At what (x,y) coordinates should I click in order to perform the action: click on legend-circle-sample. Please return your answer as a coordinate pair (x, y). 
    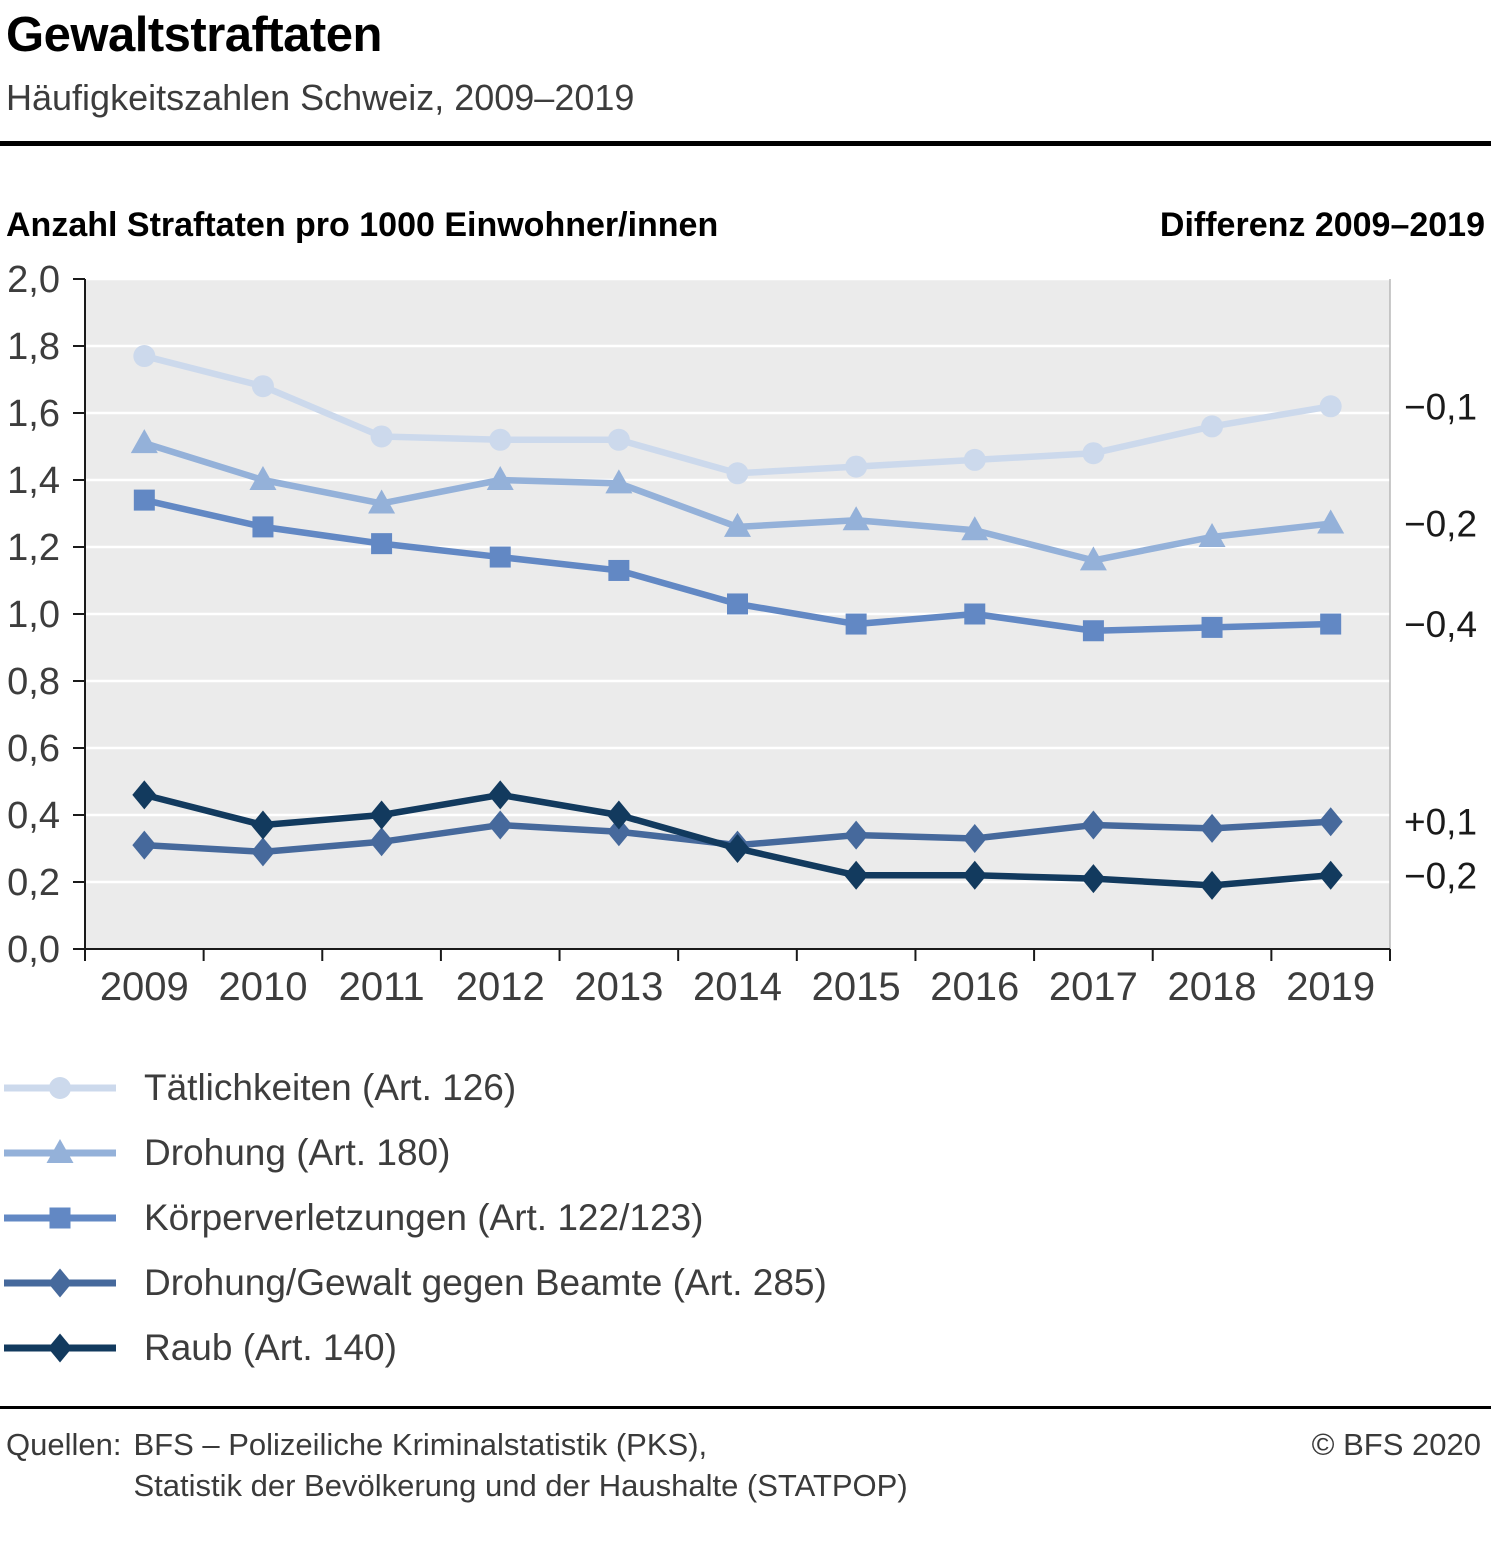
    Looking at the image, I should click on (60, 1087).